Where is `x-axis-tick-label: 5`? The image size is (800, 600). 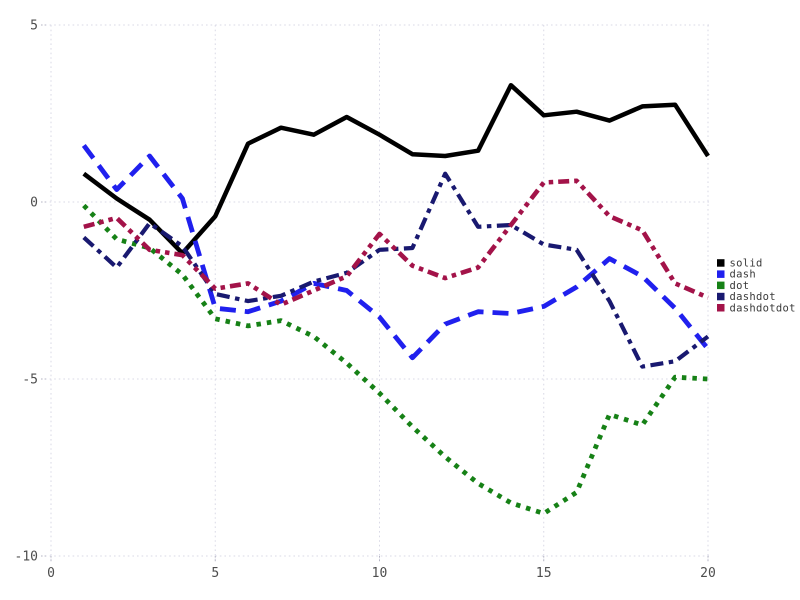
x-axis-tick-label: 5 is located at coordinates (215, 573).